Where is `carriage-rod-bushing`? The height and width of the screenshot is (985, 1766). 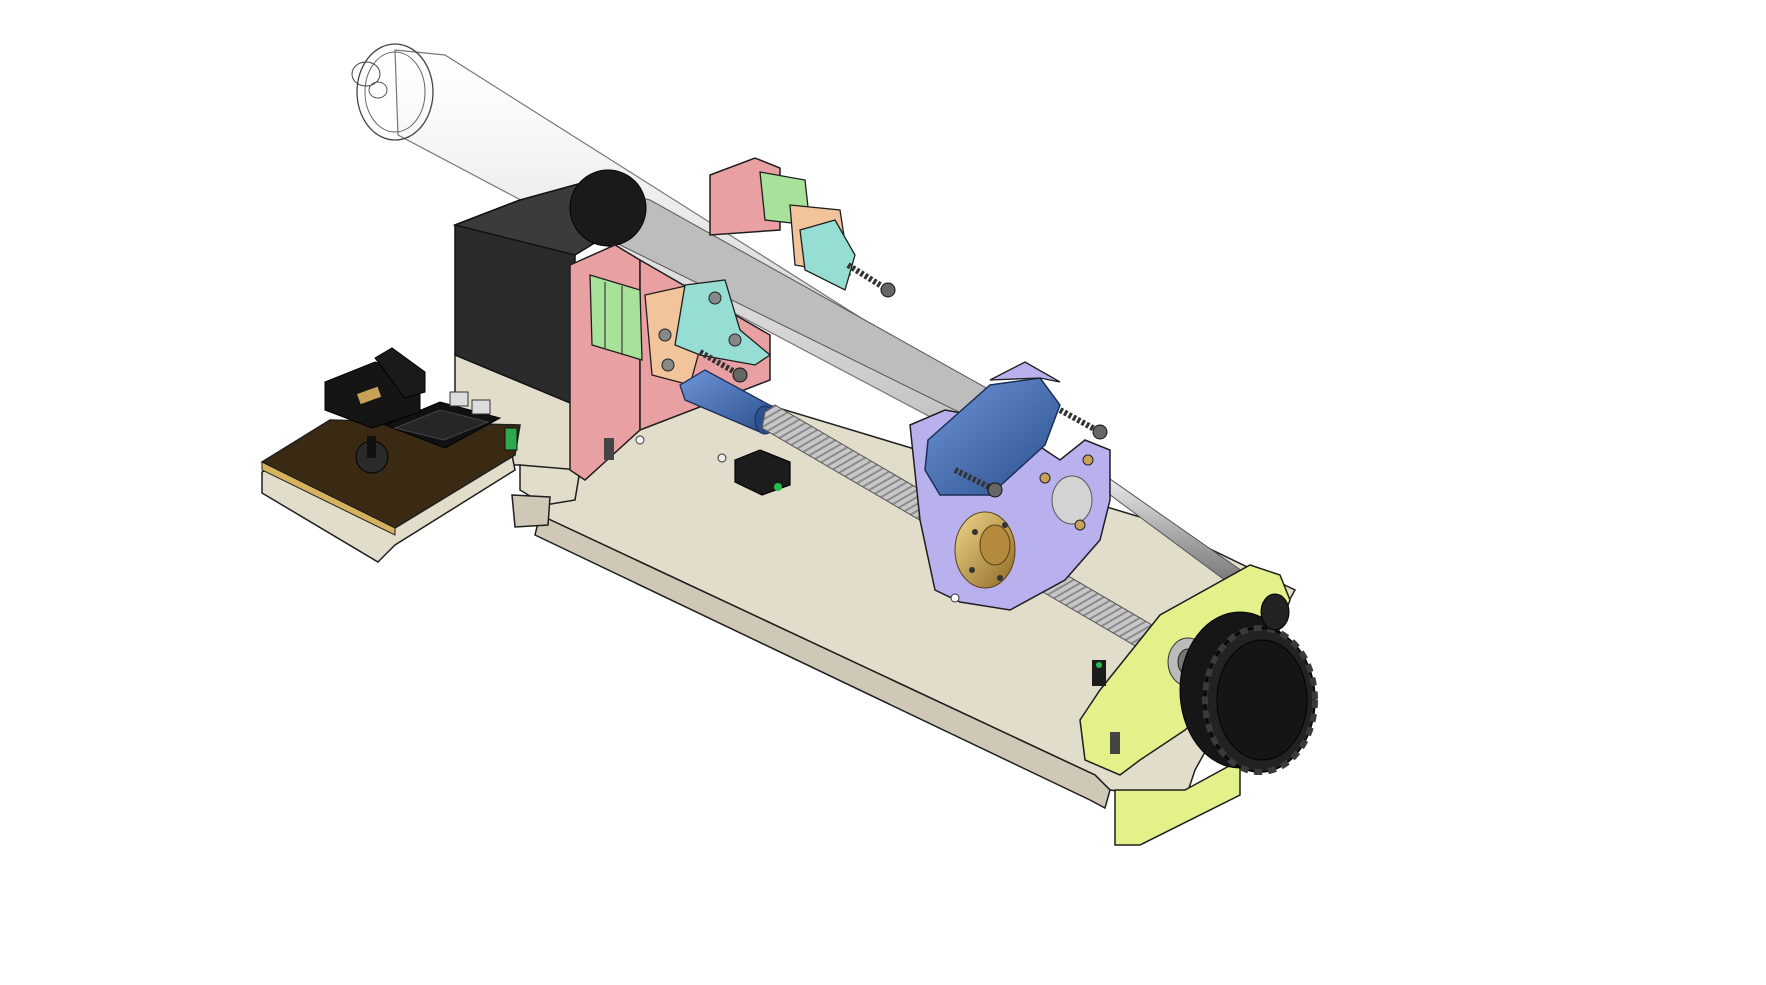
carriage-rod-bushing is located at coordinates (1072, 500).